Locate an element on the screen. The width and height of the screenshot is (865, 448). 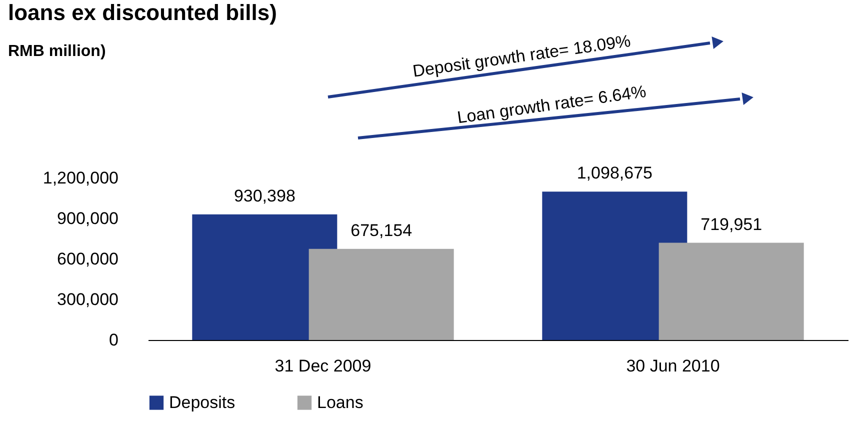
chart-subtitle: RMB million) is located at coordinates (57, 51).